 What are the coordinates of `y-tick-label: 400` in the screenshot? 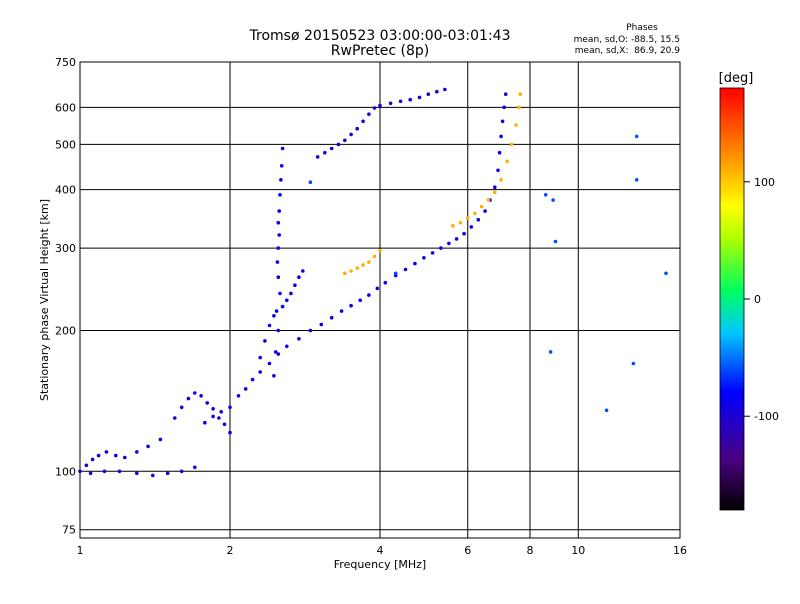 It's located at (65, 190).